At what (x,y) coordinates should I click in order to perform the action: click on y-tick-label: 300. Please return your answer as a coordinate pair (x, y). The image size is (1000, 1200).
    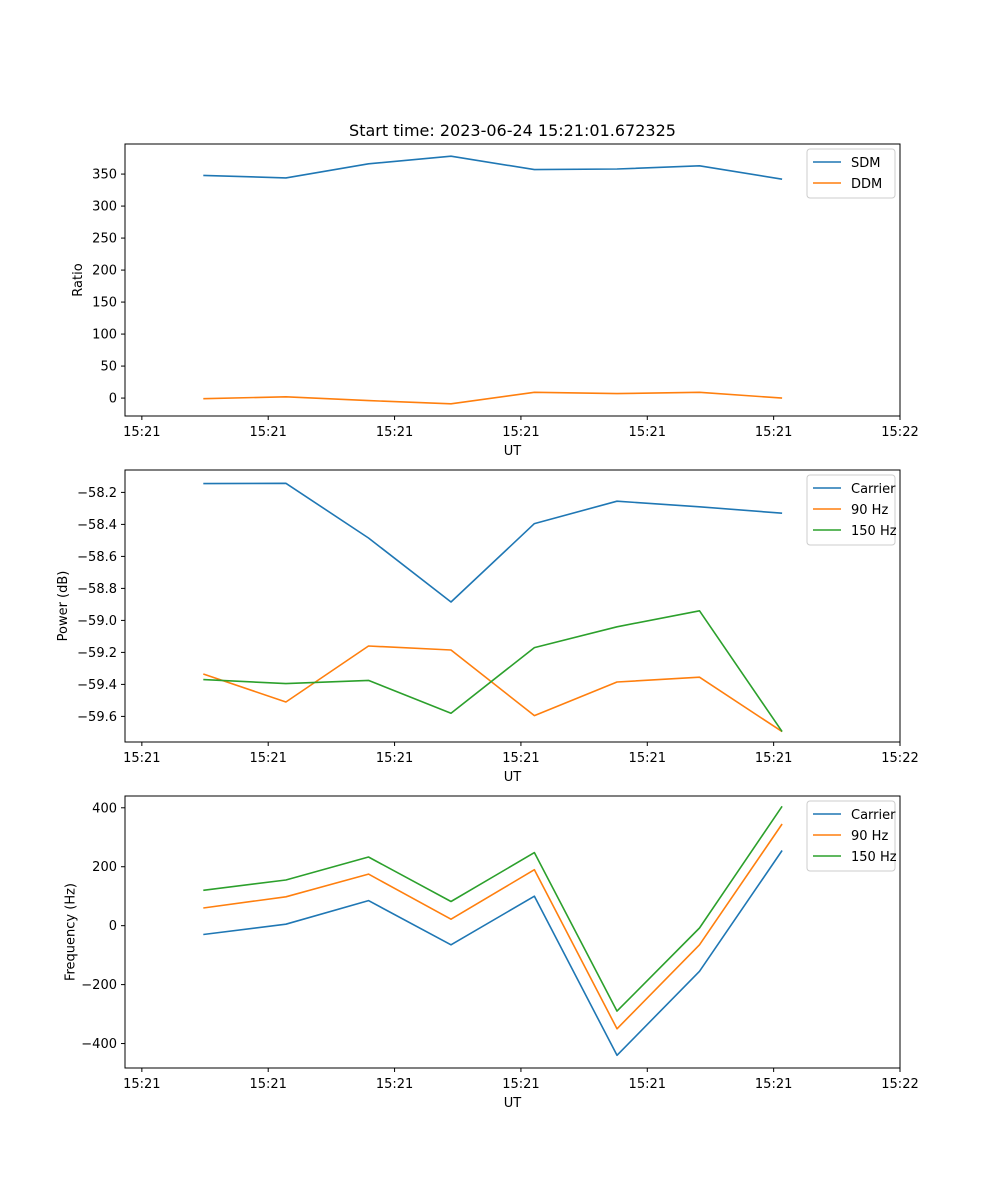
    Looking at the image, I should click on (104, 207).